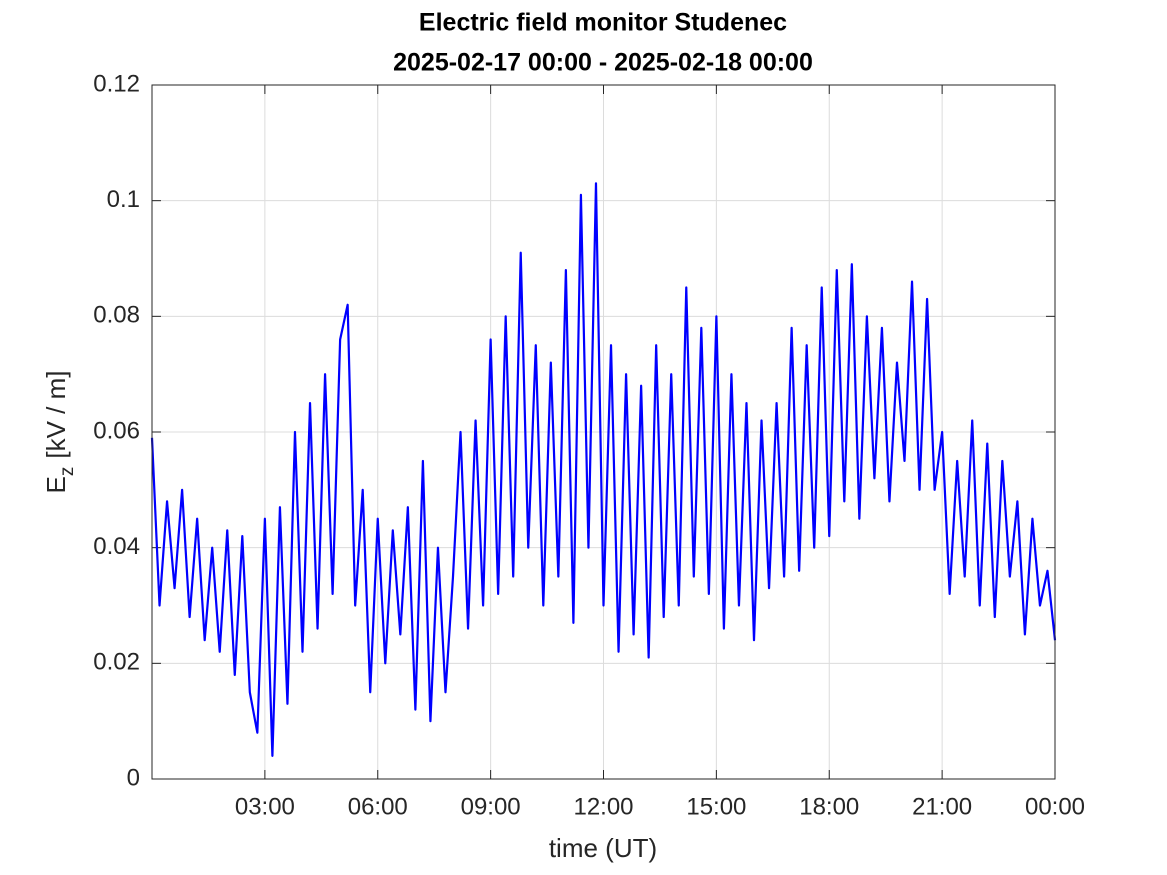  I want to click on x-tick-label: 00:00, so click(1055, 806).